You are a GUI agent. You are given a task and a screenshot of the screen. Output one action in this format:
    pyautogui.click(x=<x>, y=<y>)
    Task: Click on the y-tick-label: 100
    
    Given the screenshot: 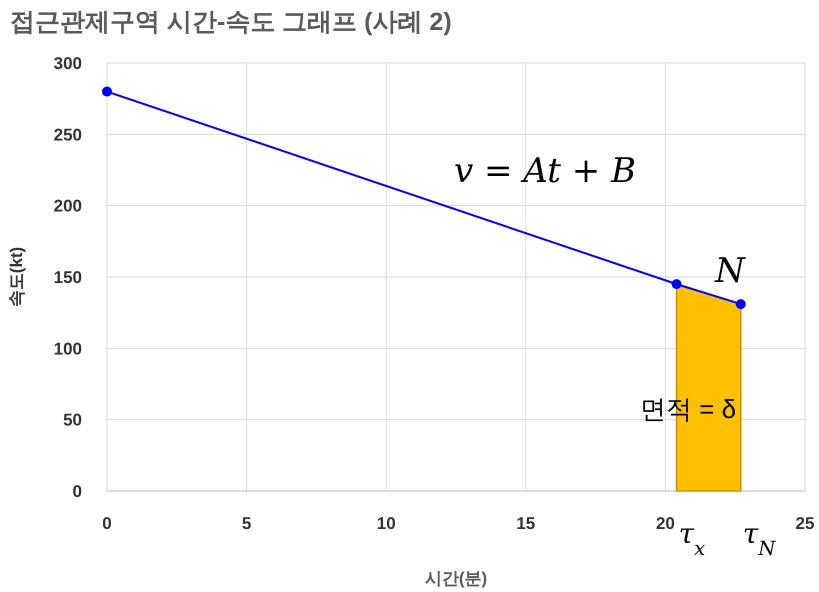 What is the action you would take?
    pyautogui.click(x=68, y=348)
    